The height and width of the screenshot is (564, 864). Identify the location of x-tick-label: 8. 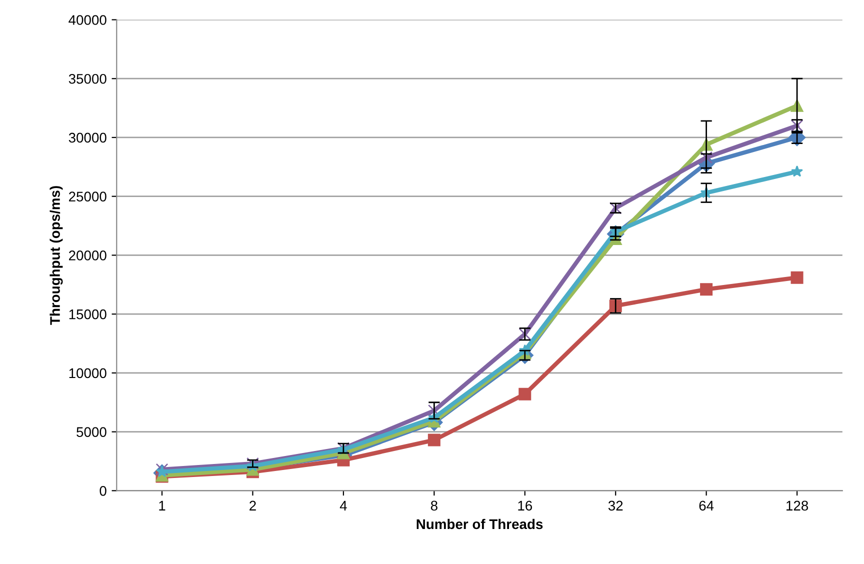
(434, 505).